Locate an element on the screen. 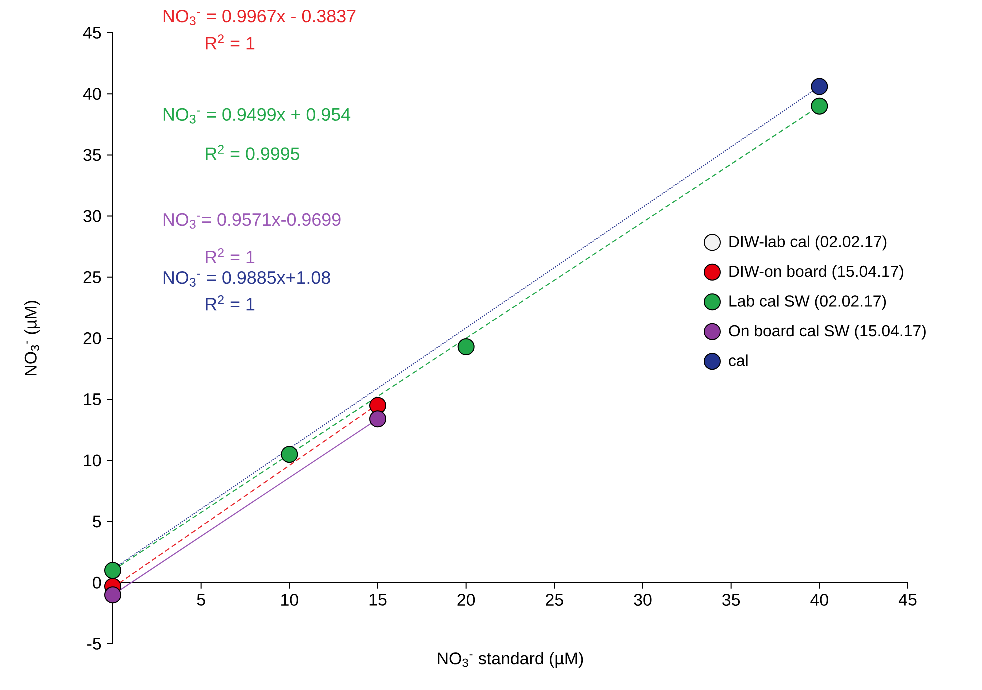 The height and width of the screenshot is (690, 982). legend-label: DIW-on board (15.04.17) is located at coordinates (817, 272).